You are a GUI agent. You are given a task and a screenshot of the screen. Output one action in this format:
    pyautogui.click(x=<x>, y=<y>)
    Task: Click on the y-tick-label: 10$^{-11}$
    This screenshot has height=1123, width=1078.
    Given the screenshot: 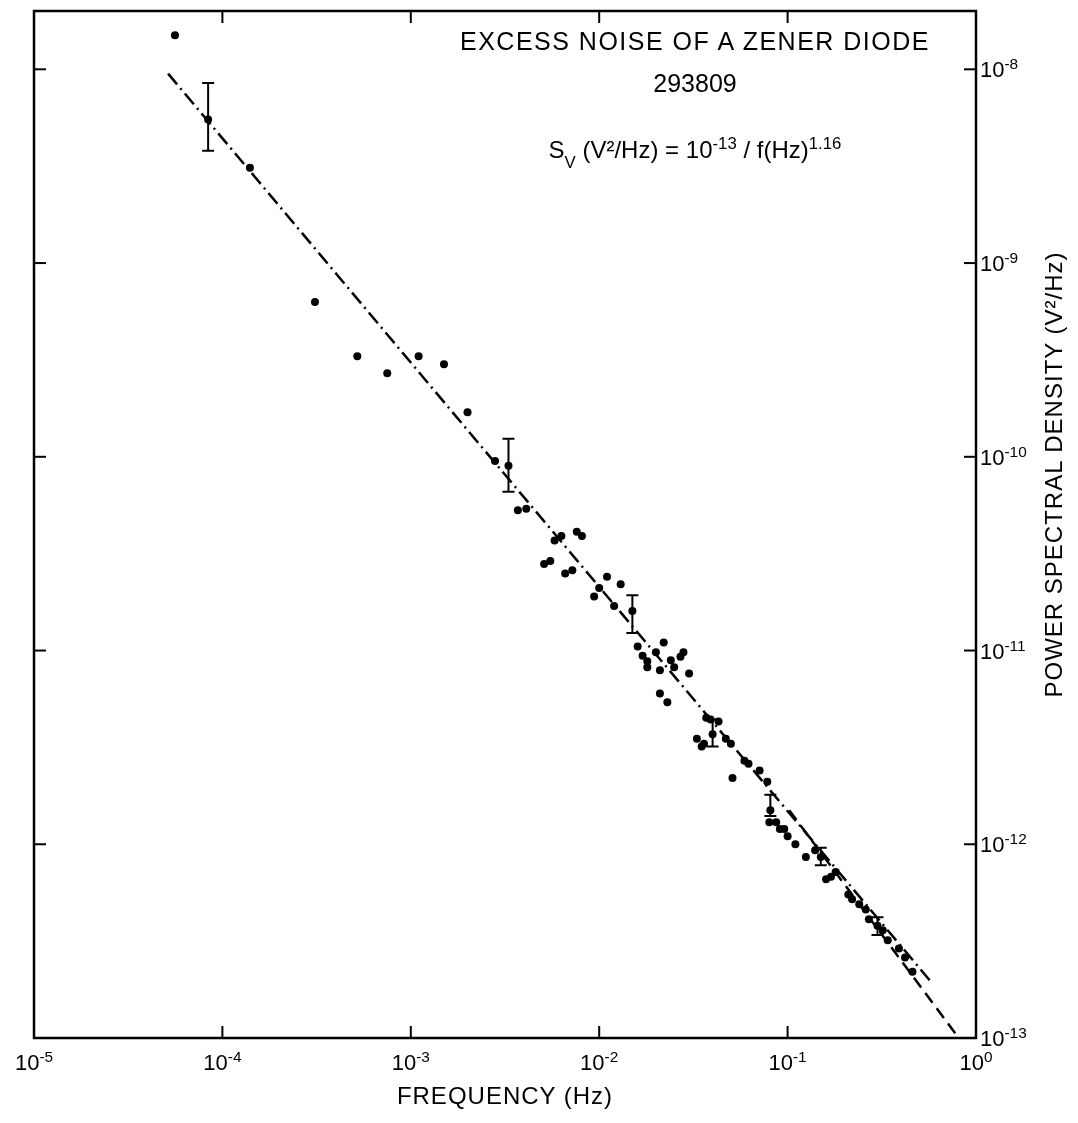 What is the action you would take?
    pyautogui.click(x=1003, y=650)
    